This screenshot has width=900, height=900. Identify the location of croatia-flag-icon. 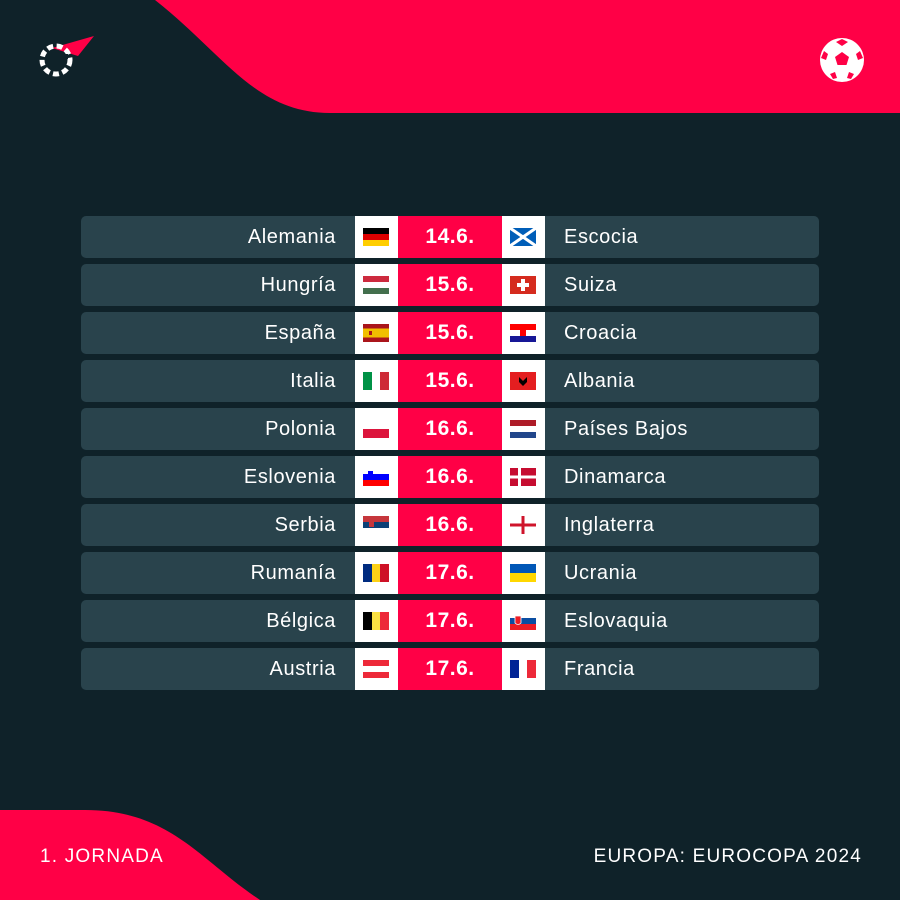
(523, 333).